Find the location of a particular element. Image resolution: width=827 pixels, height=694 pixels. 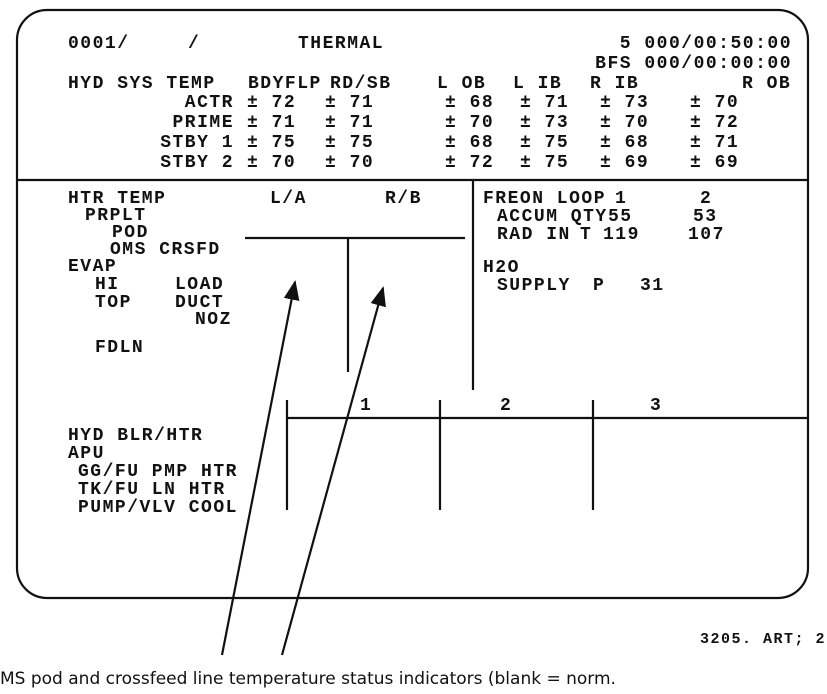

label: P is located at coordinates (599, 286).